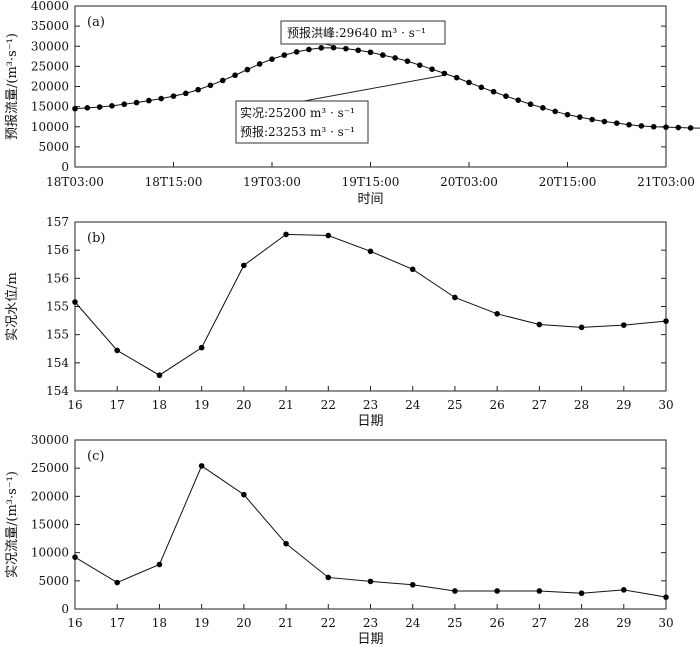  Describe the element at coordinates (666, 182) in the screenshot. I see `x-tick-label: 21T03:00` at that location.